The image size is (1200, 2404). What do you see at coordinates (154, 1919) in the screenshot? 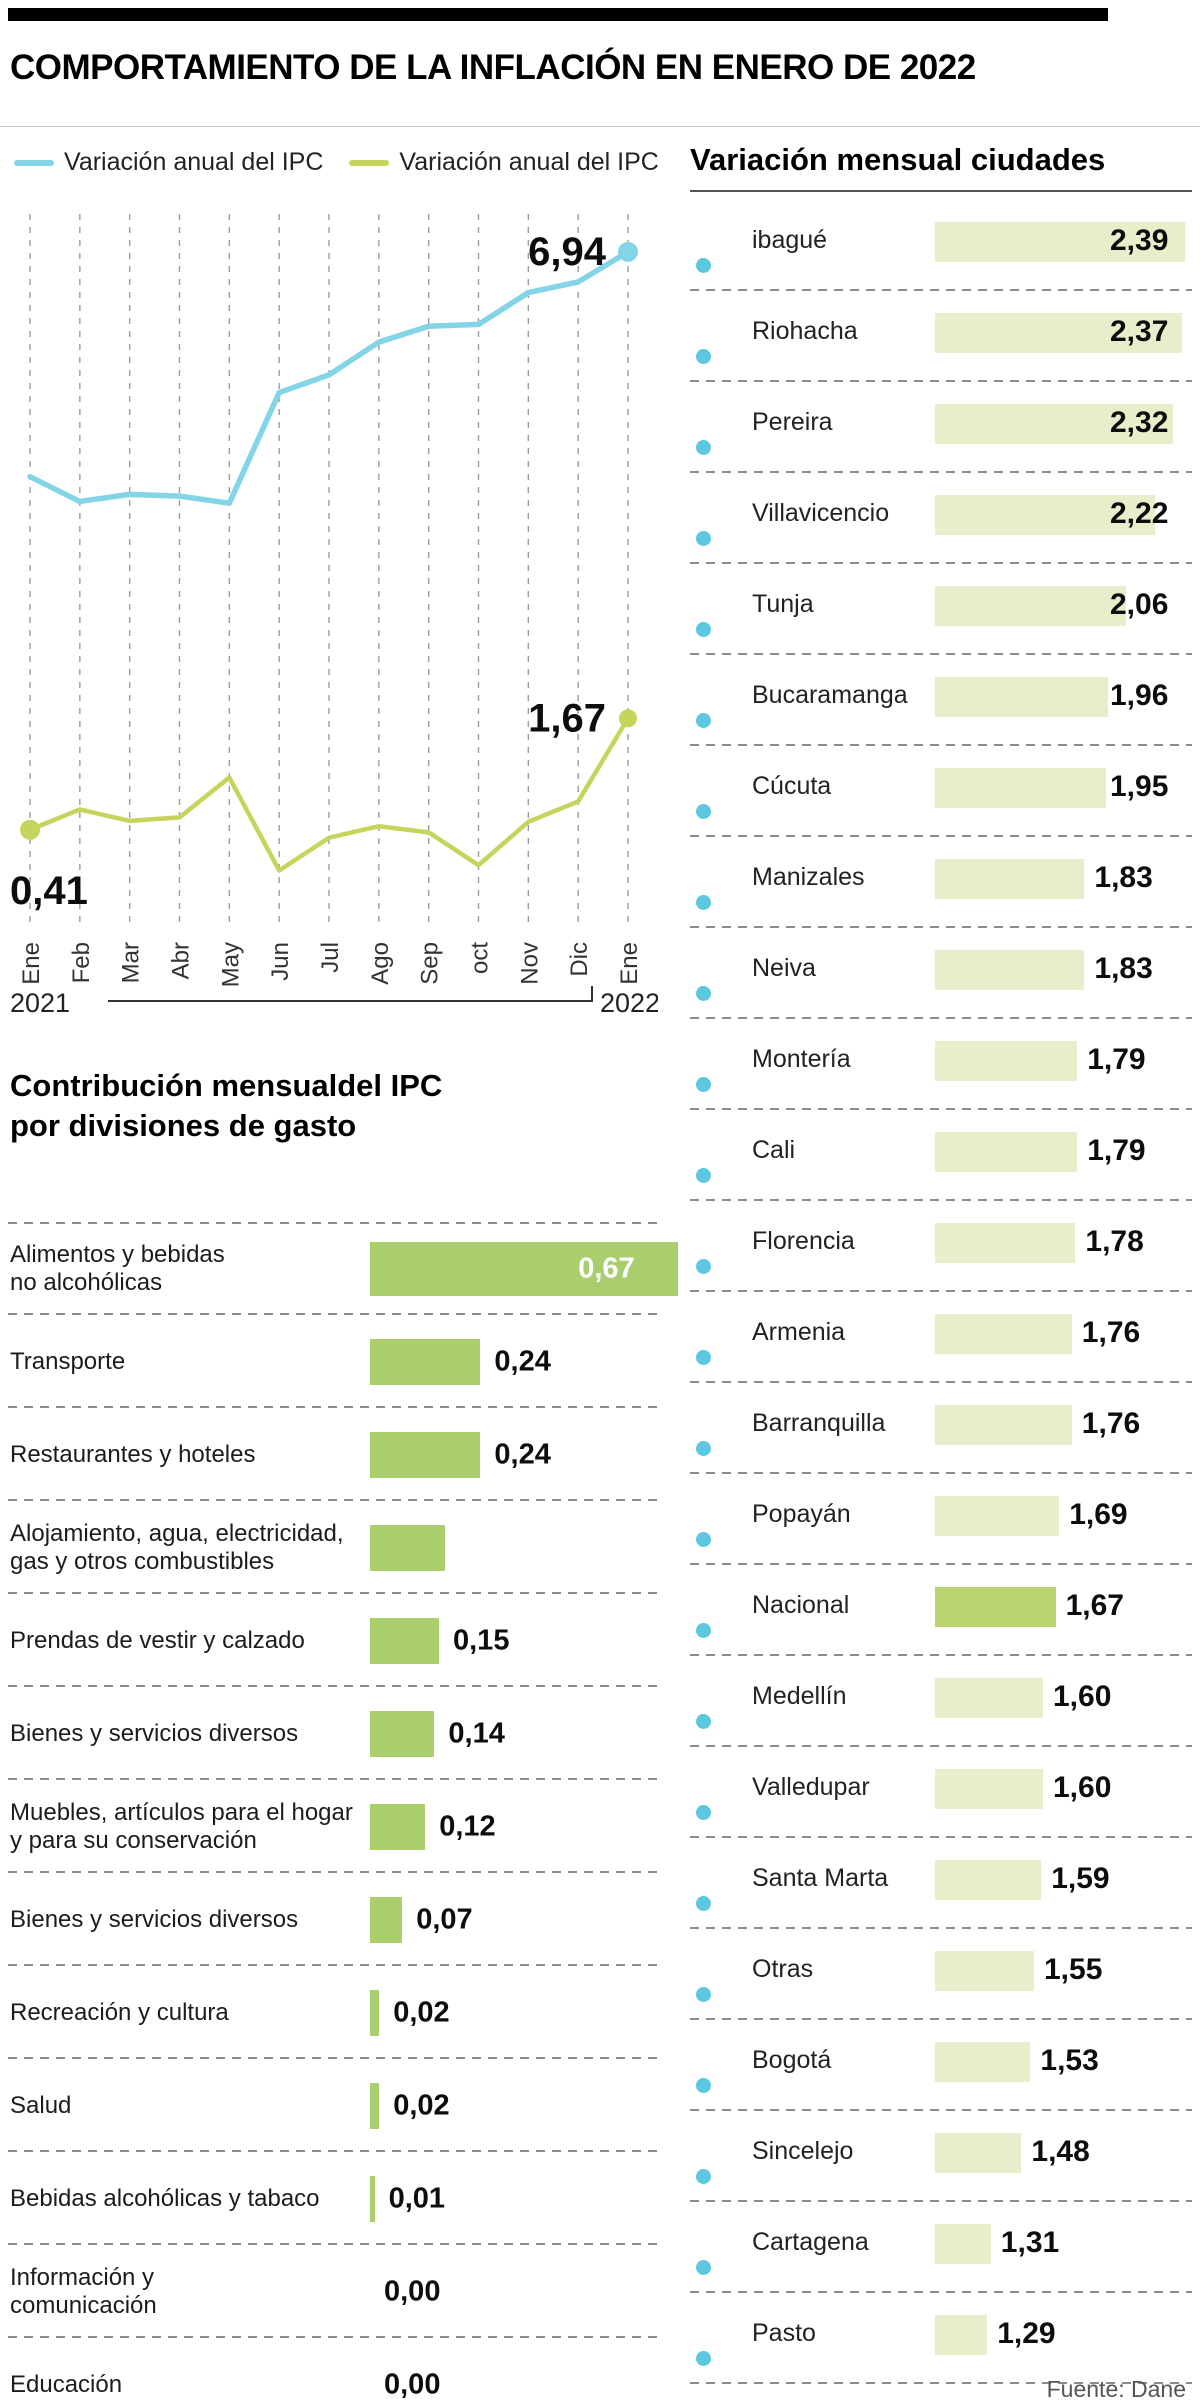
I see `contribution-category-label: Bienes y servicios diversos` at bounding box center [154, 1919].